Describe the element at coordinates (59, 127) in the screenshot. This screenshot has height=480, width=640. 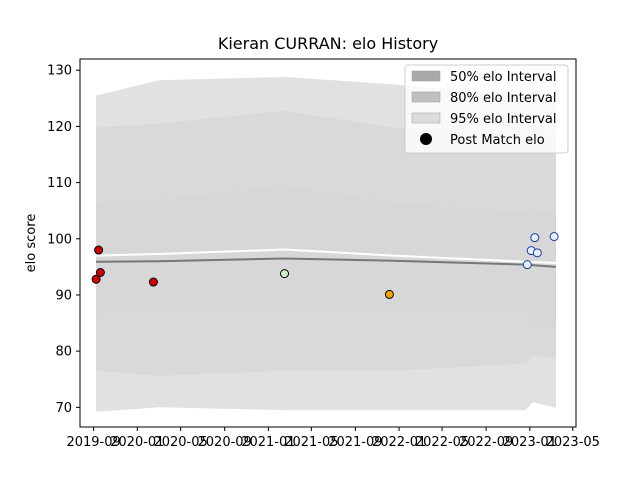
I see `y-tick-label: 120` at that location.